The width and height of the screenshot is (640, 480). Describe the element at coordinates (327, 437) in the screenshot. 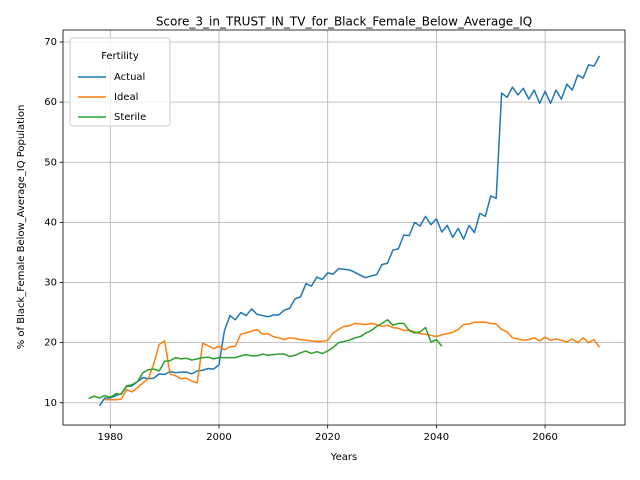

I see `x-tick-label: 2020` at that location.